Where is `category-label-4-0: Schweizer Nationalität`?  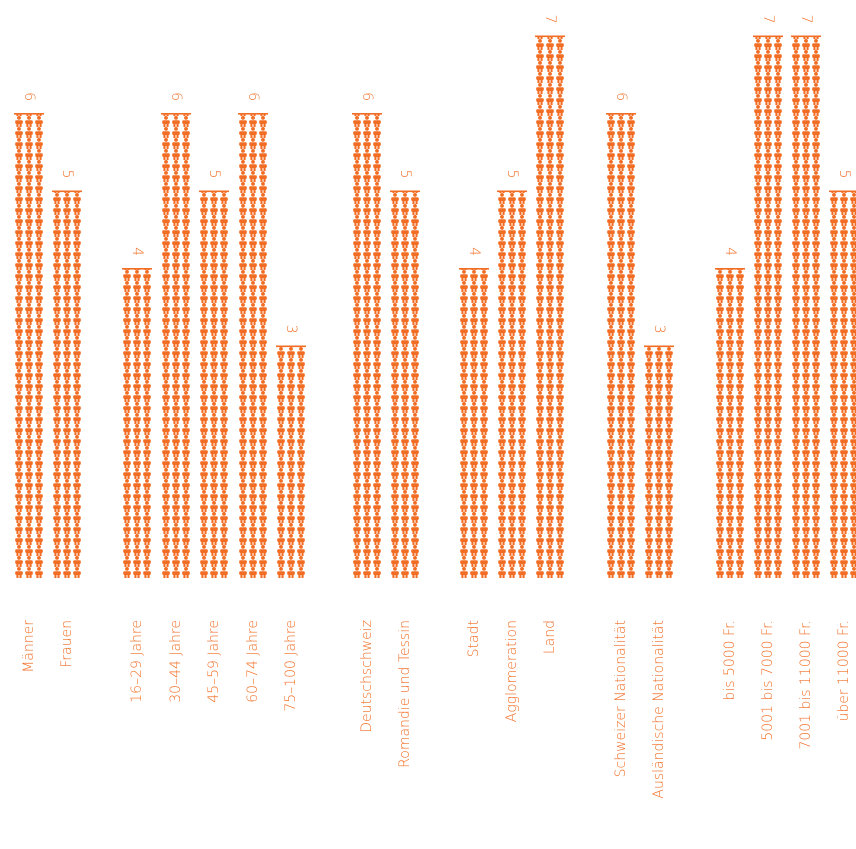
category-label-4-0: Schweizer Nationalität is located at coordinates (621, 698).